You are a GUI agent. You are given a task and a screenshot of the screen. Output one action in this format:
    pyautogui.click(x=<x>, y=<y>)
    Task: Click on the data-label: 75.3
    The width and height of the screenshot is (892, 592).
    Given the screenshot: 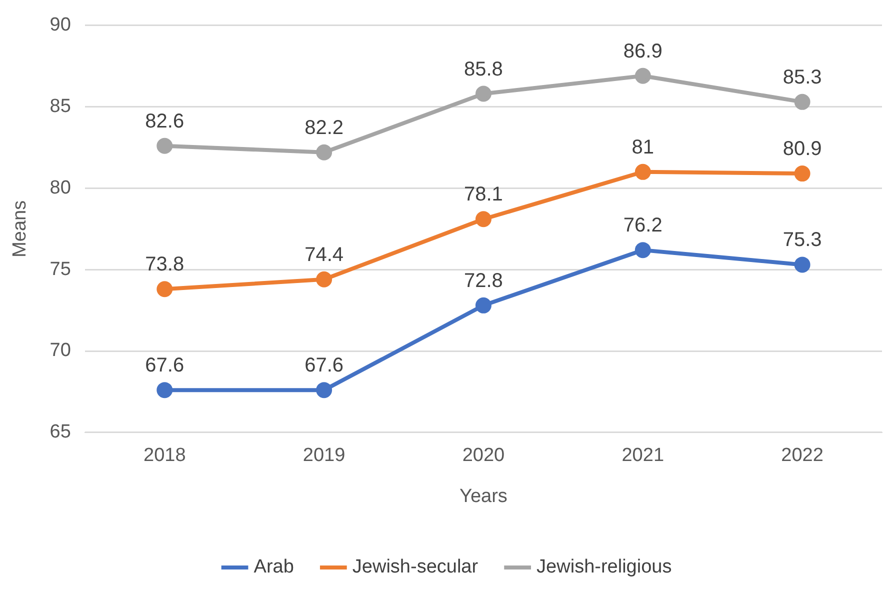 What is the action you would take?
    pyautogui.click(x=802, y=240)
    